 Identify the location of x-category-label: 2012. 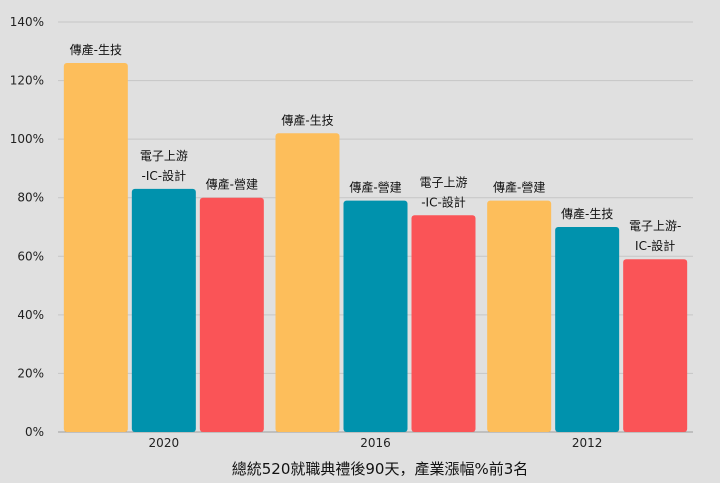
(587, 443).